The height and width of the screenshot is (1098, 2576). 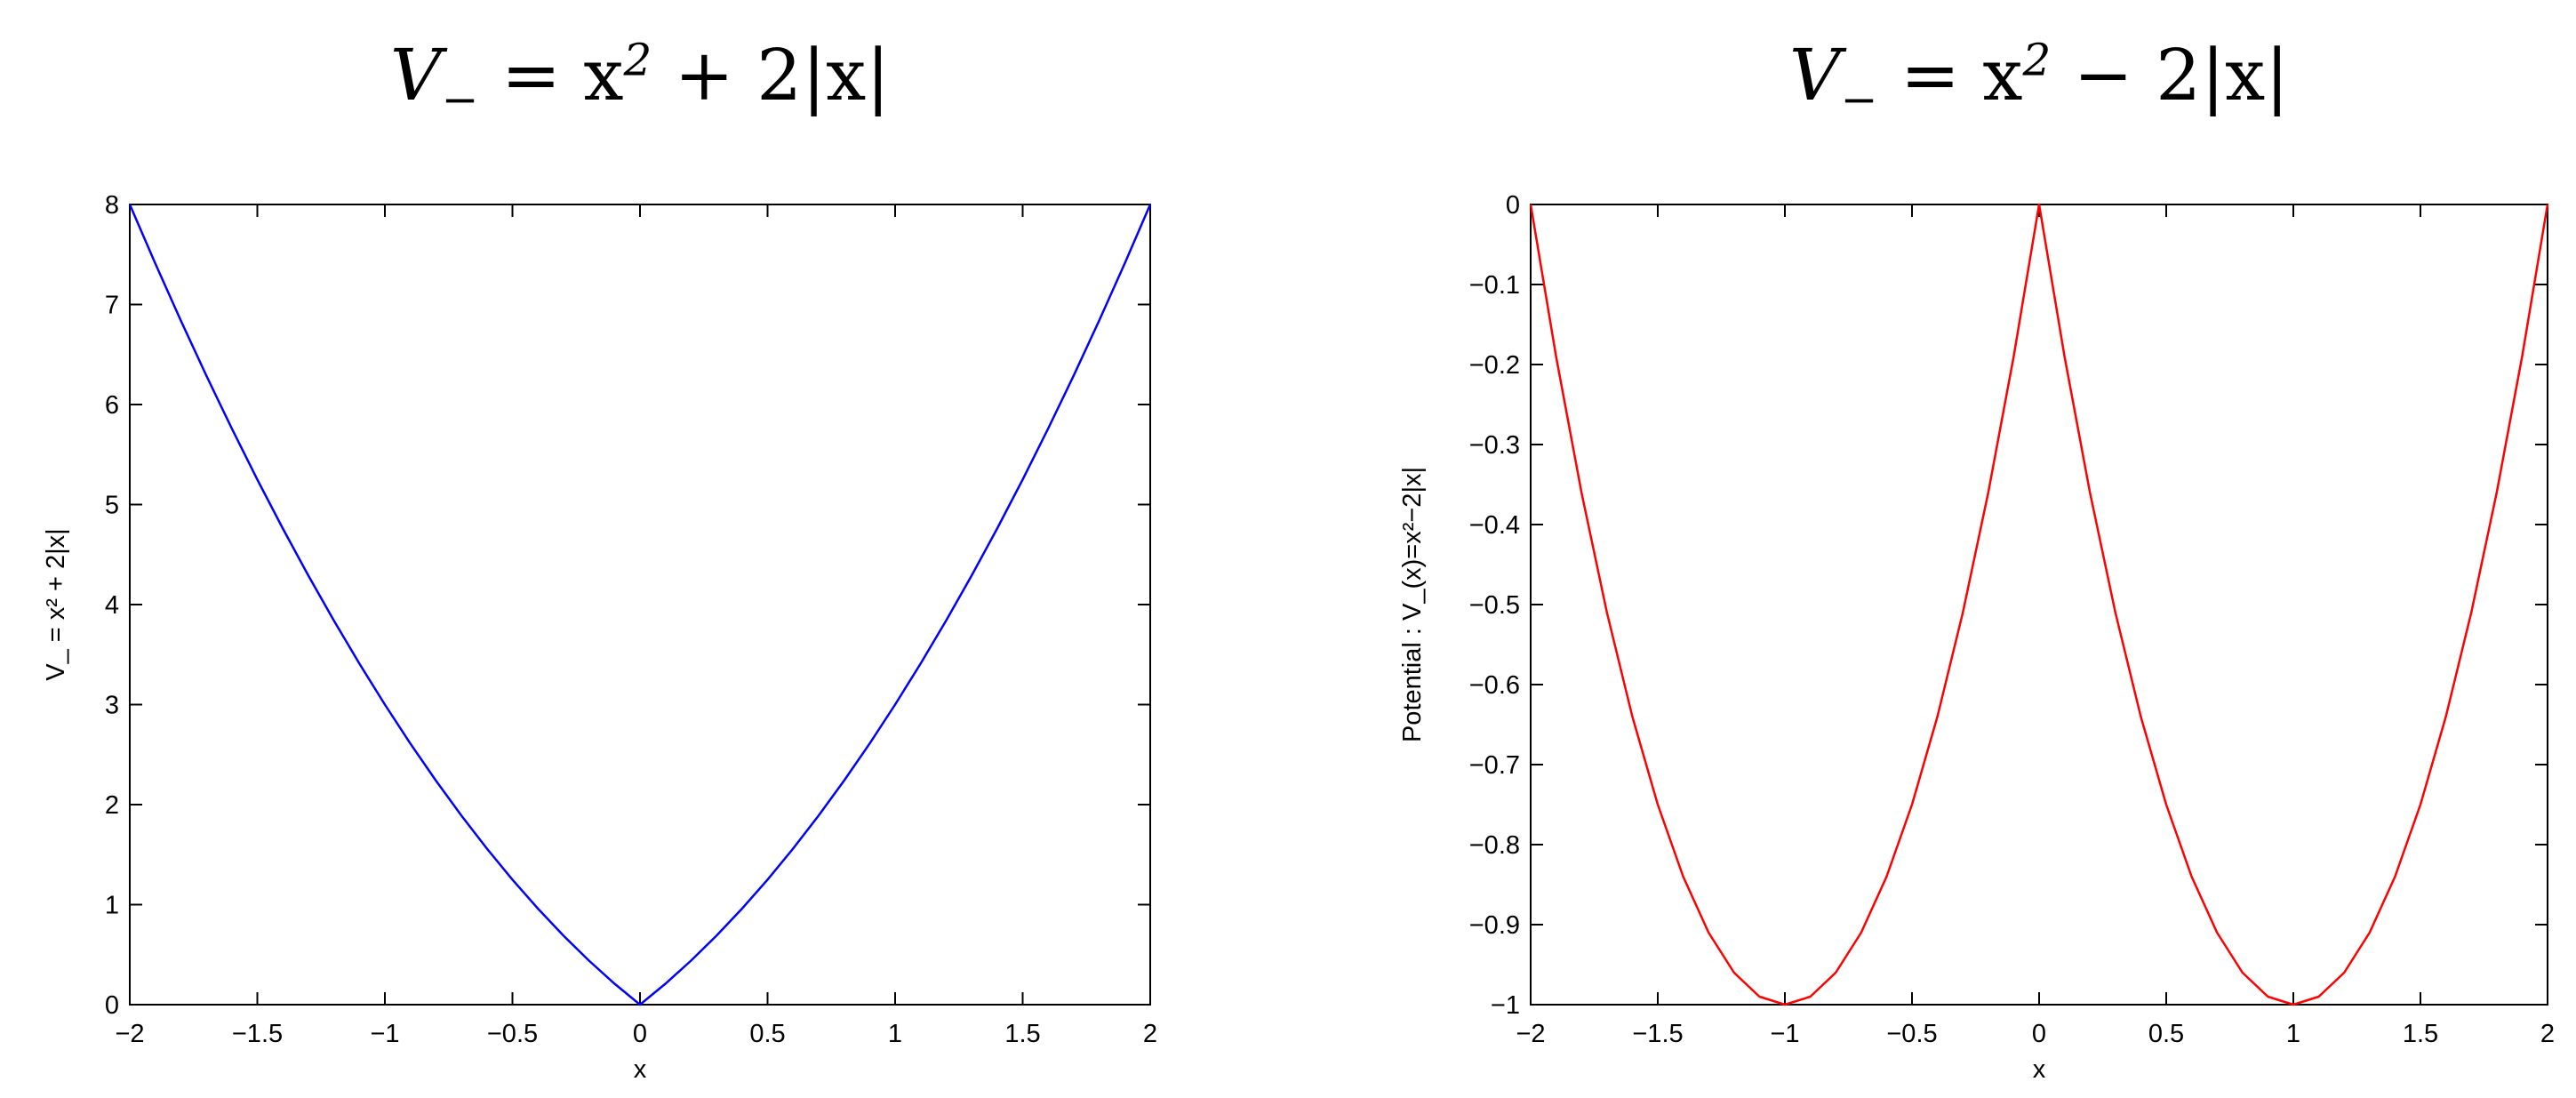 I want to click on y-tick-label: 5, so click(x=112, y=506).